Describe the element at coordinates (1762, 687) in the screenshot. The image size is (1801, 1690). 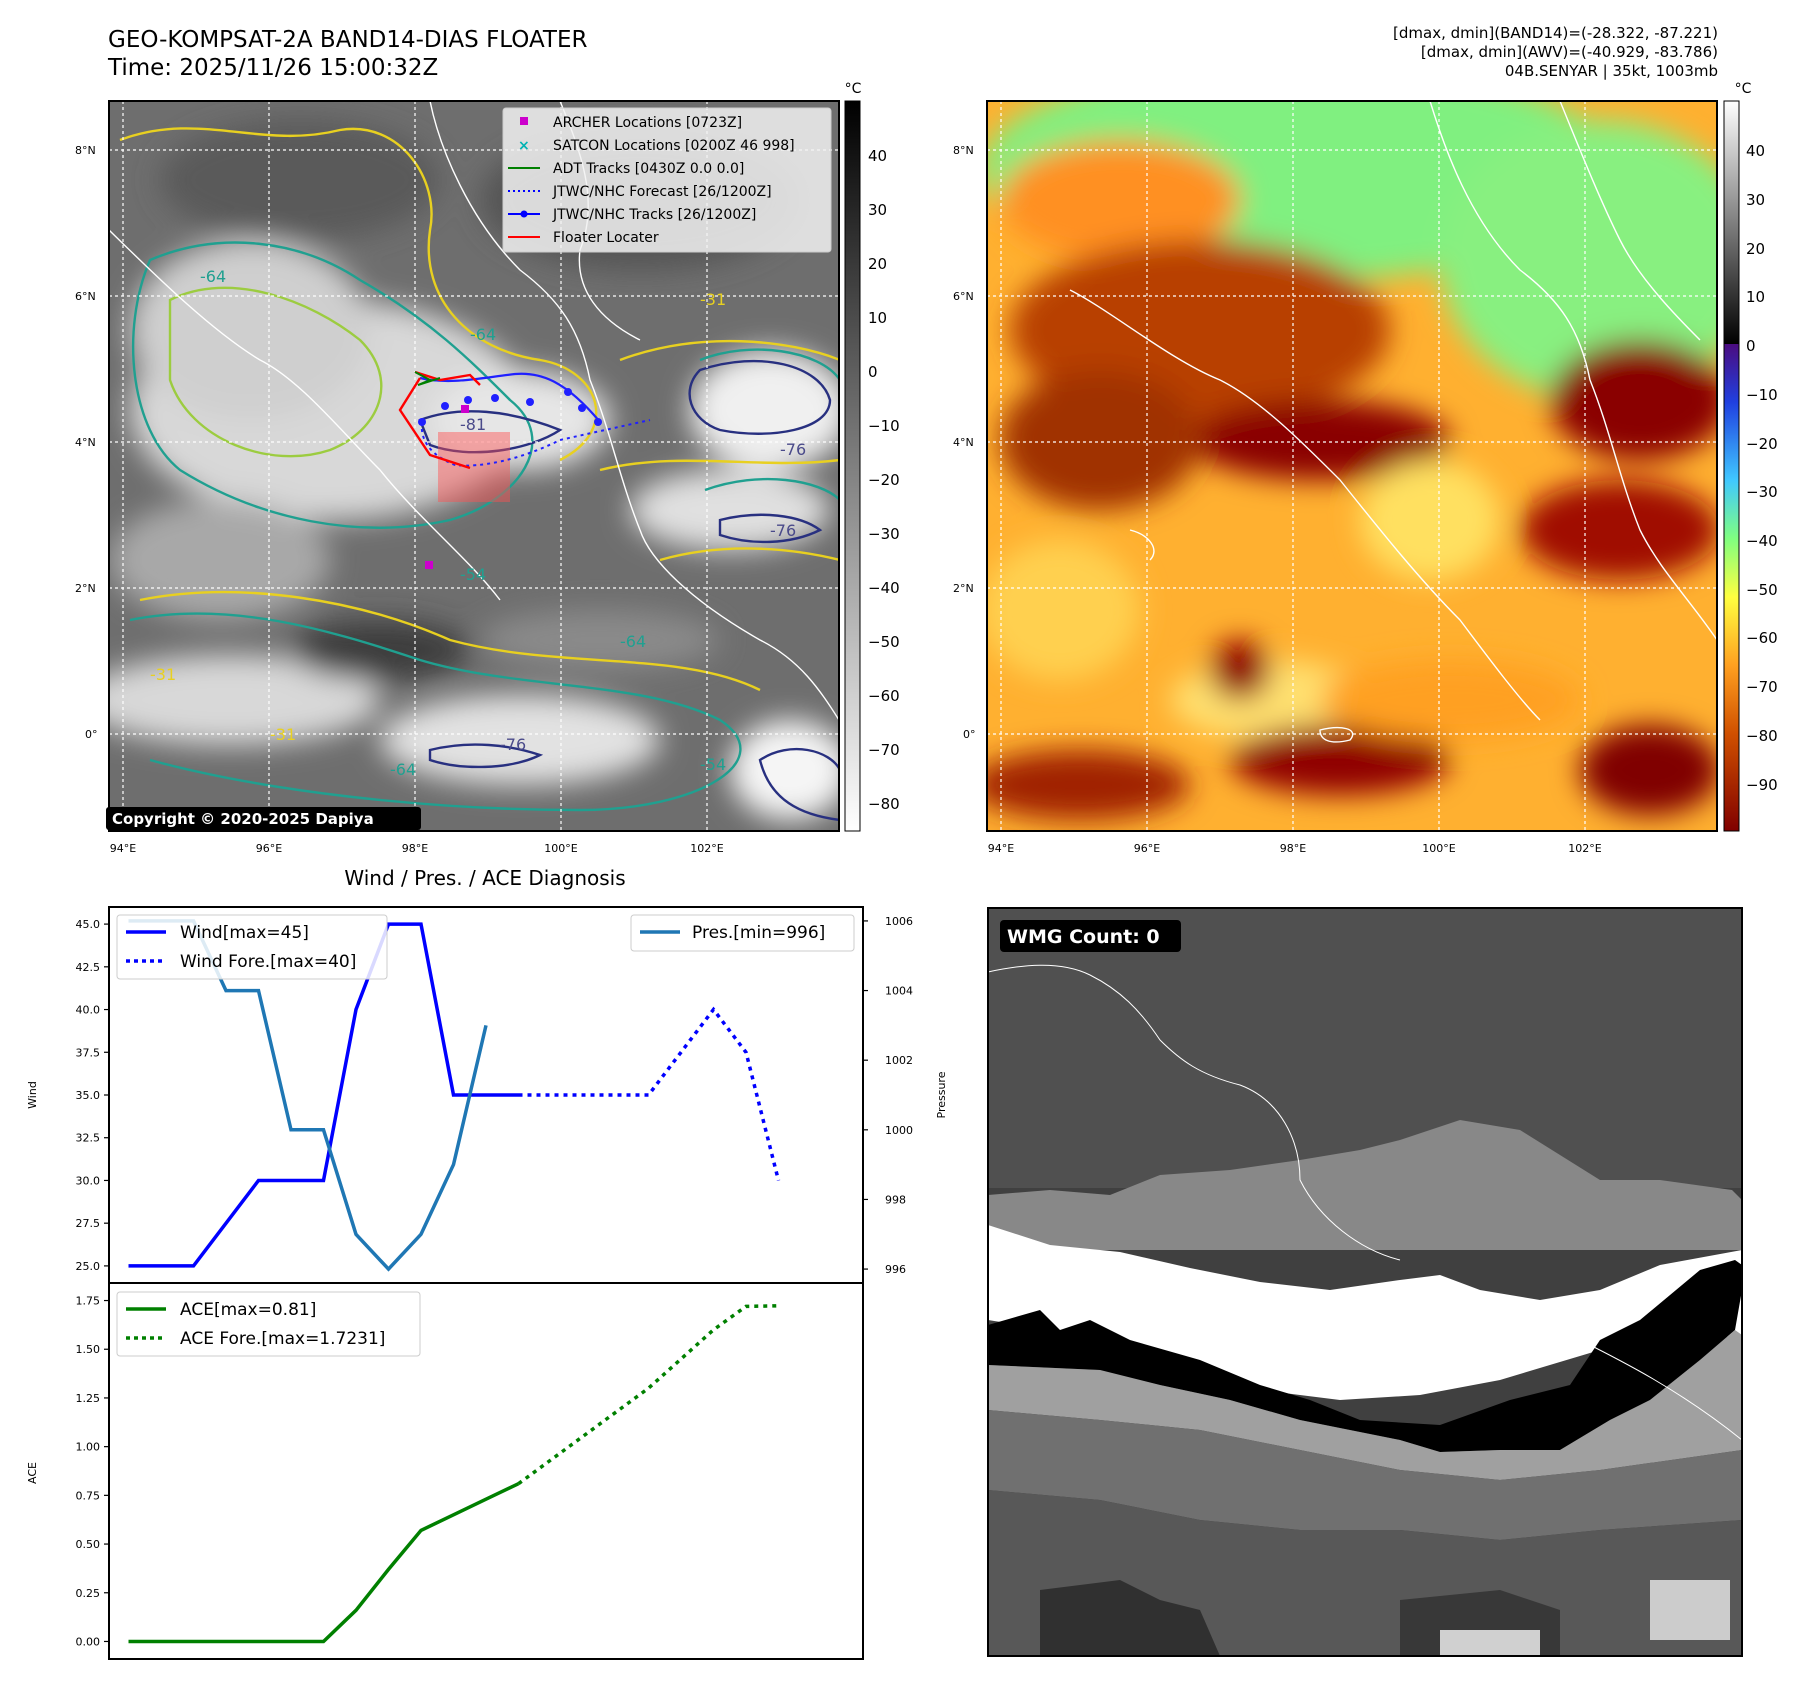
I see `awv-cb-tick-12: −70` at that location.